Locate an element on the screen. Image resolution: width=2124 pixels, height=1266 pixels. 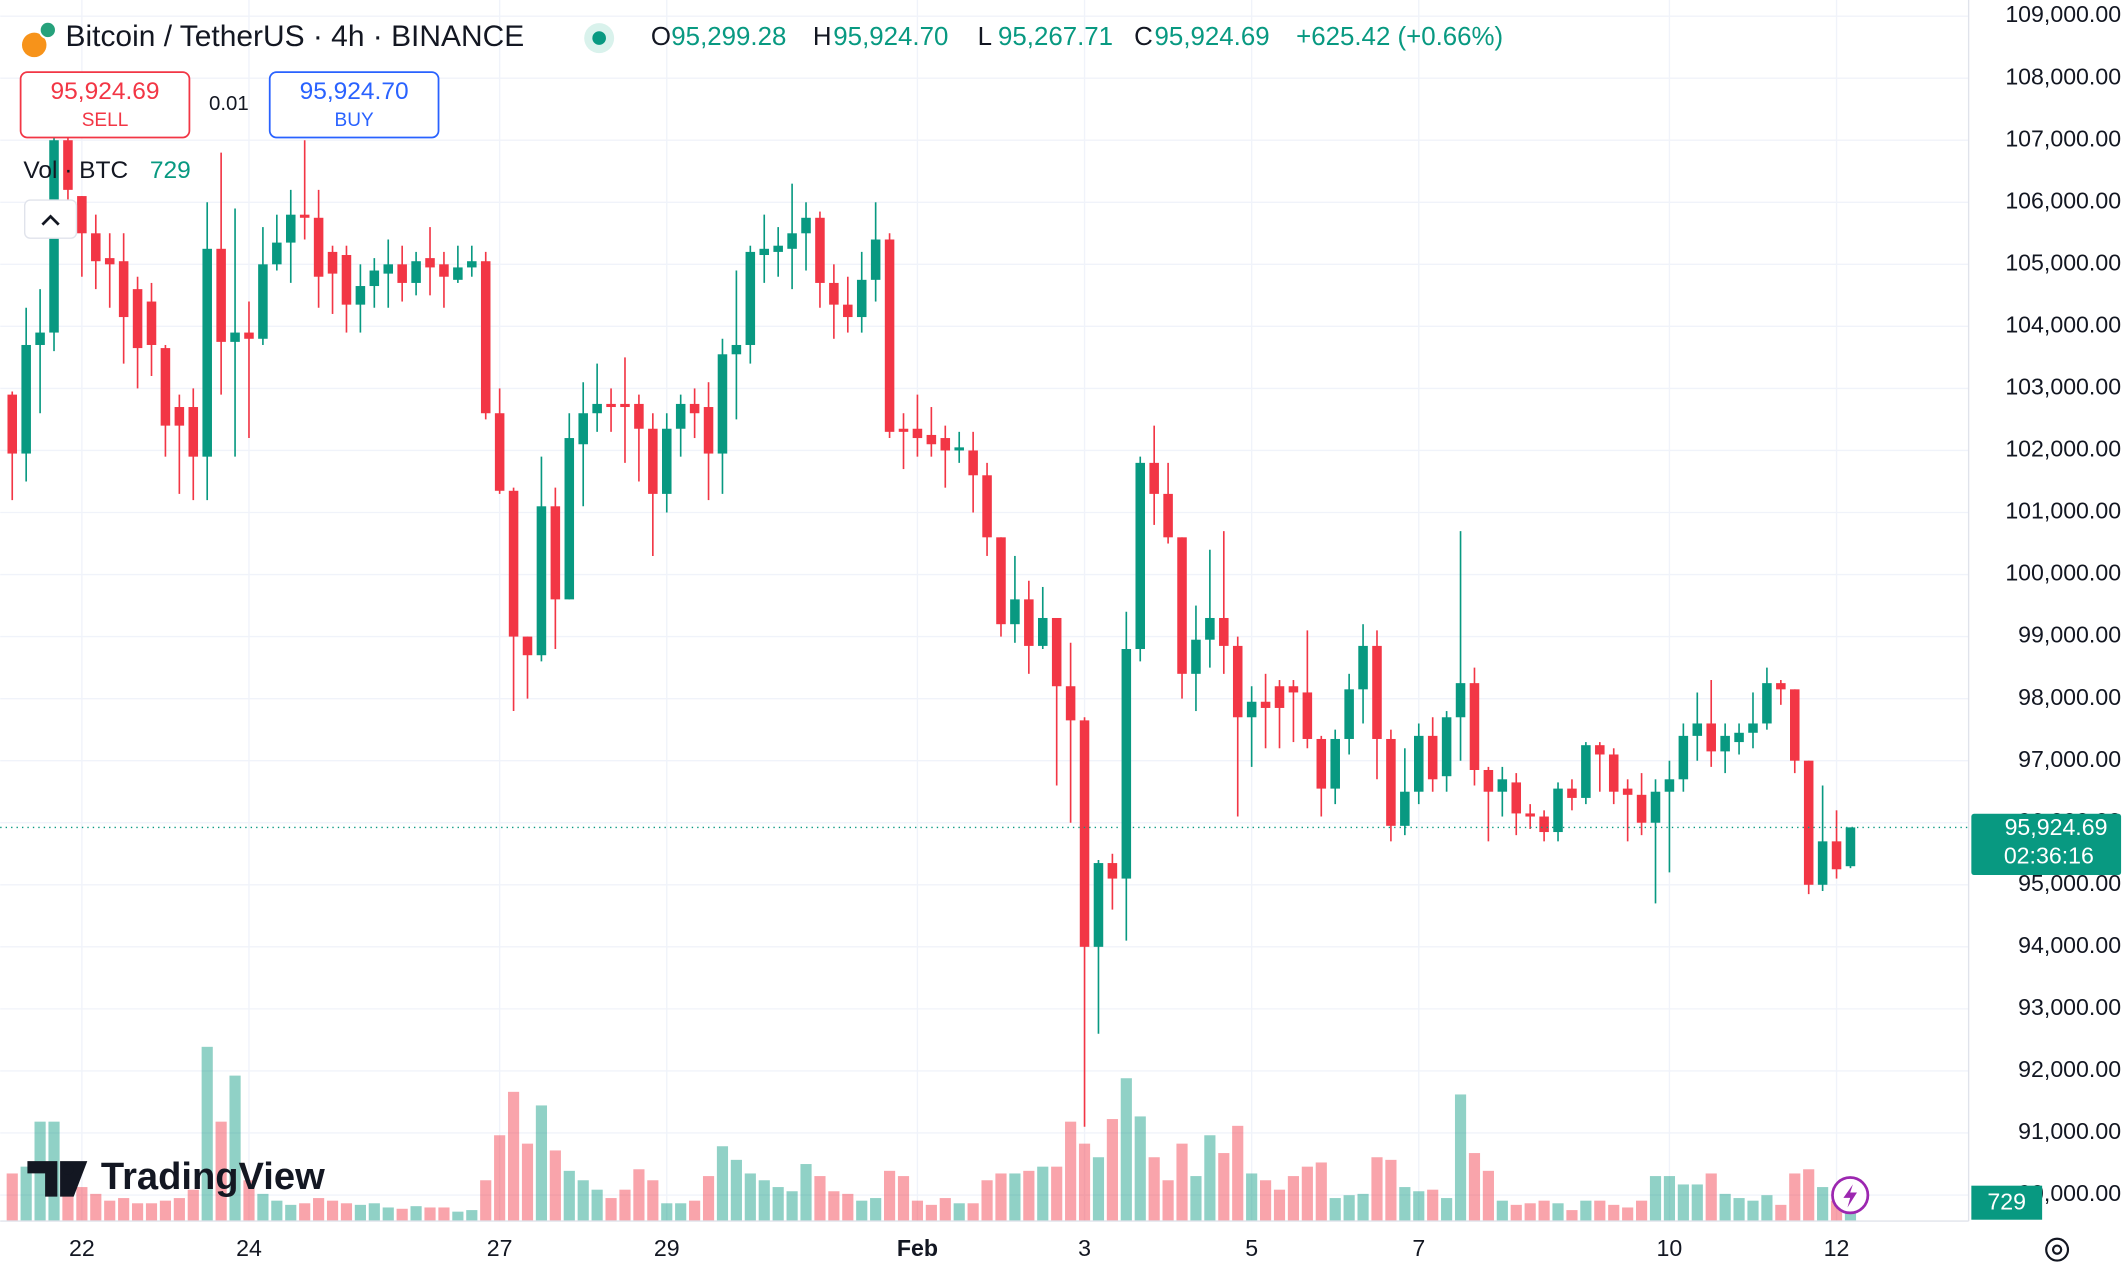
buy-button is located at coordinates (354, 105).